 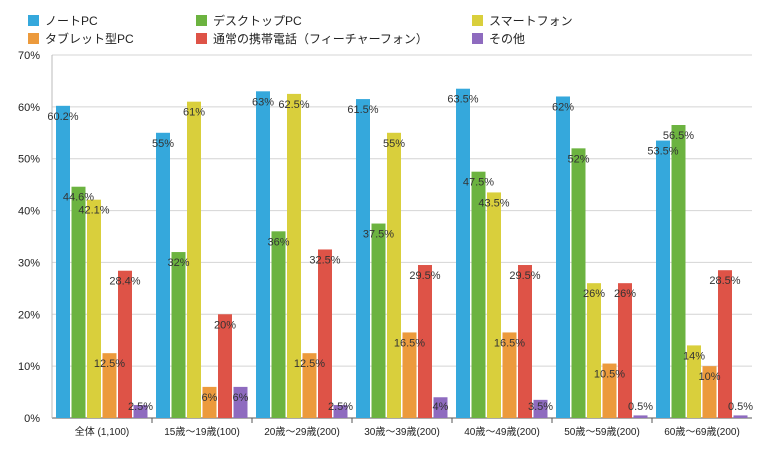 What do you see at coordinates (81, 38) in the screenshot?
I see `legend-item-tablet-pc: タブレット型PC` at bounding box center [81, 38].